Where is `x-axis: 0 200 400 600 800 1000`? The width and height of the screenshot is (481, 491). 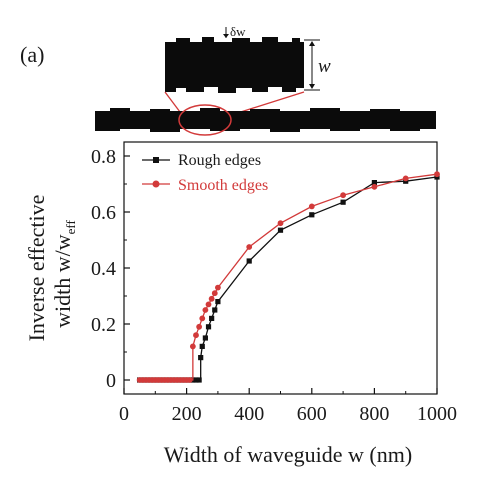 x-axis: 0 200 400 600 800 1000 is located at coordinates (288, 406).